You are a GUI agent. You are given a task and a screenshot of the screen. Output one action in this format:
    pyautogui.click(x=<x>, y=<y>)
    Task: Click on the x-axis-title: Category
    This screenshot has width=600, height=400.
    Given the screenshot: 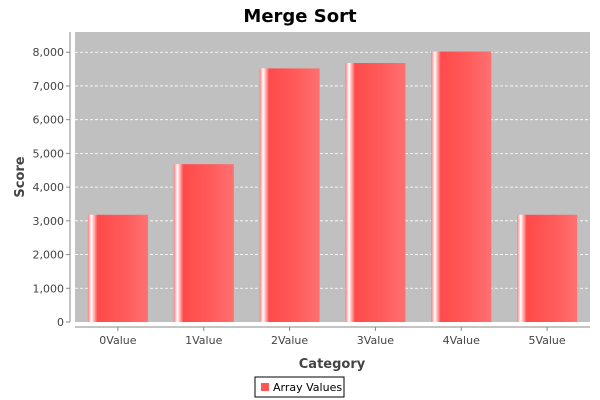 What is the action you would take?
    pyautogui.click(x=332, y=364)
    